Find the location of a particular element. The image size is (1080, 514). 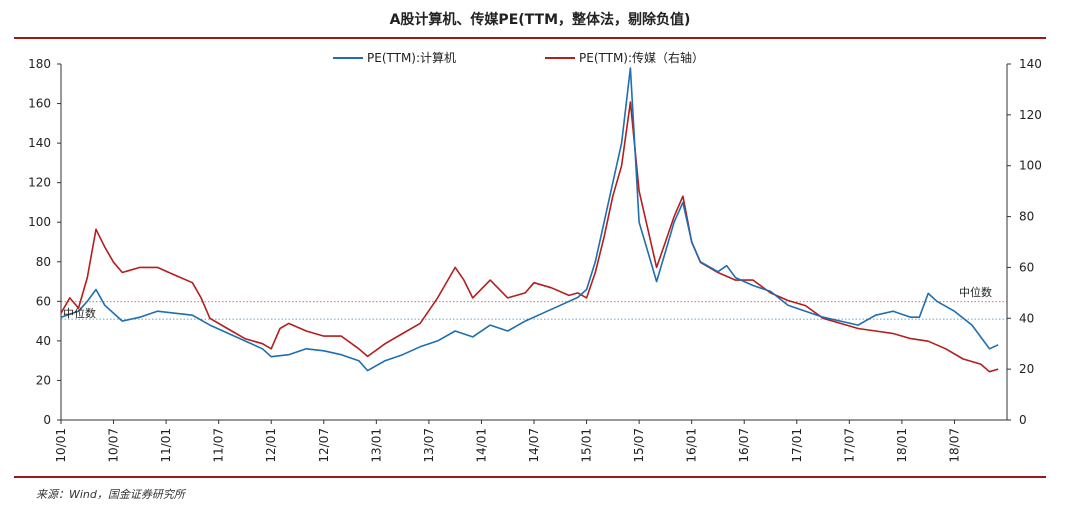

right-tick-label: 20 is located at coordinates (1026, 369).